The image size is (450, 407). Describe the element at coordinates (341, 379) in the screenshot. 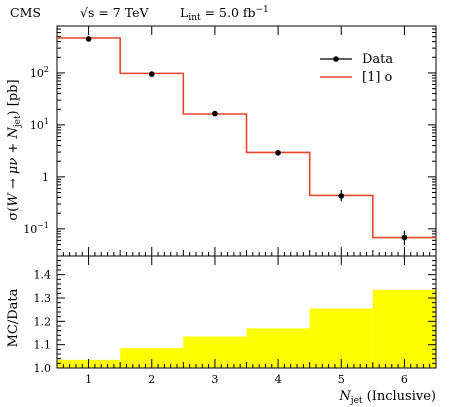

I see `x-tick-label: 5` at that location.